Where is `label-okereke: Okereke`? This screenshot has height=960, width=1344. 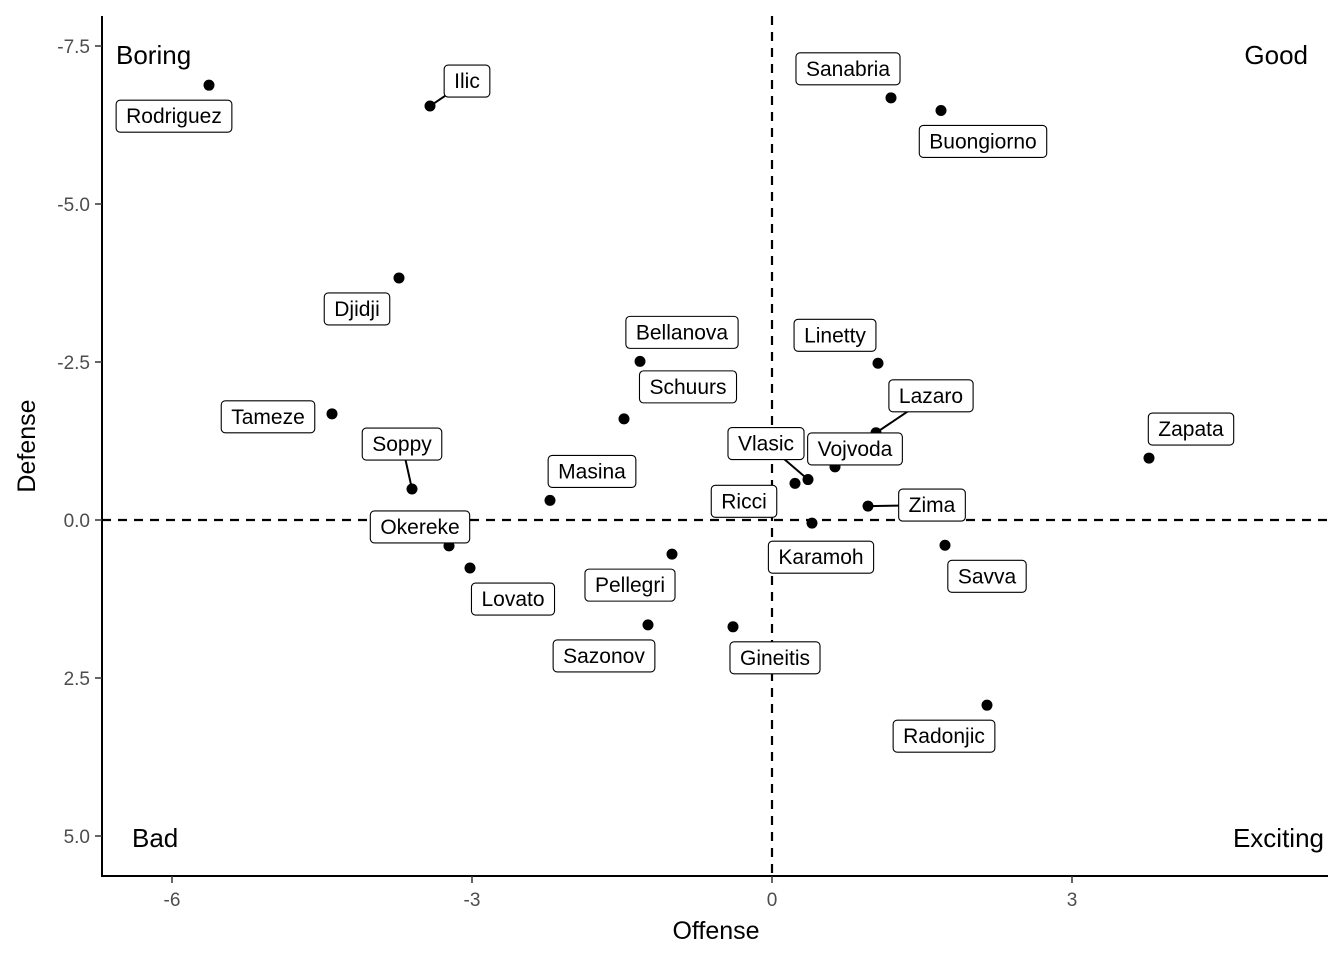 label-okereke: Okereke is located at coordinates (420, 527).